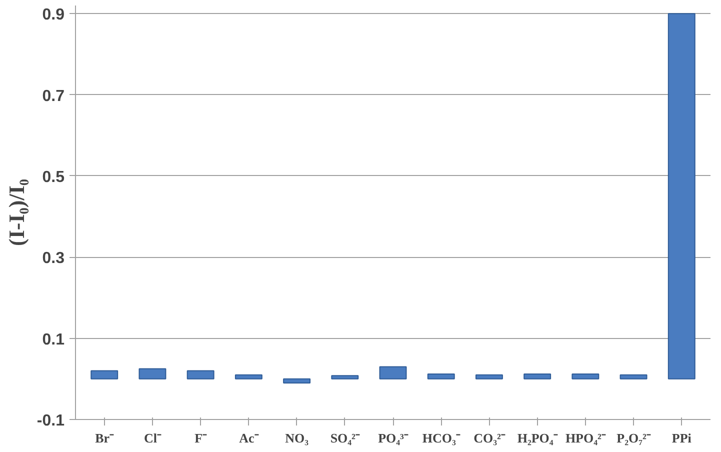 This screenshot has width=721, height=452. I want to click on y-tick-label: 0.1, so click(53, 339).